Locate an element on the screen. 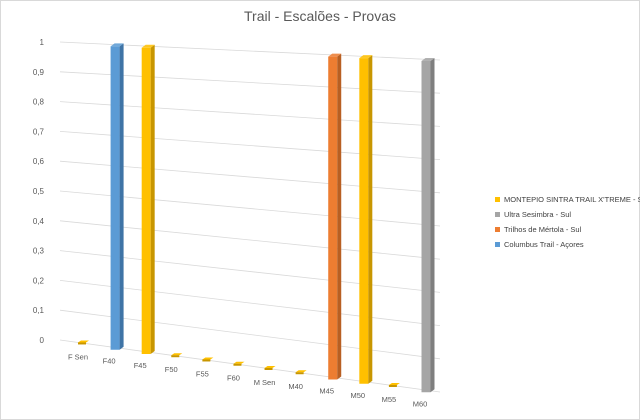 The height and width of the screenshot is (420, 640). legend-label: Trilhos de Mértola - Sul is located at coordinates (543, 229).